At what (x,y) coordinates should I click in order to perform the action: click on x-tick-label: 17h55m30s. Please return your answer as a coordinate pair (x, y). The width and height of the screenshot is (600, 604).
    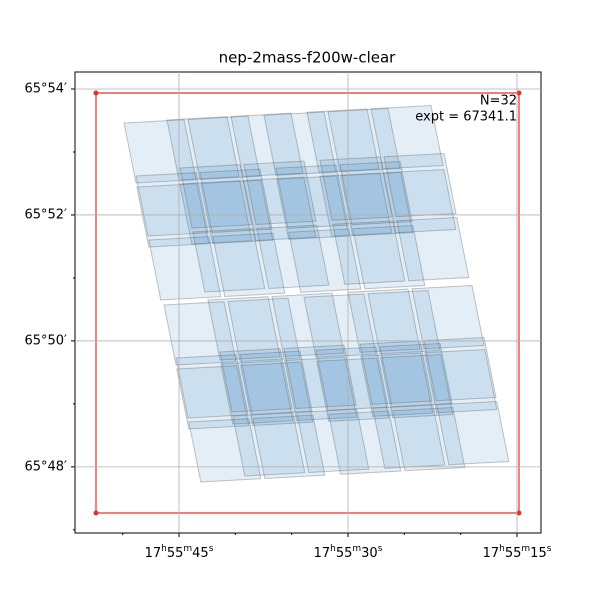
    Looking at the image, I should click on (348, 552).